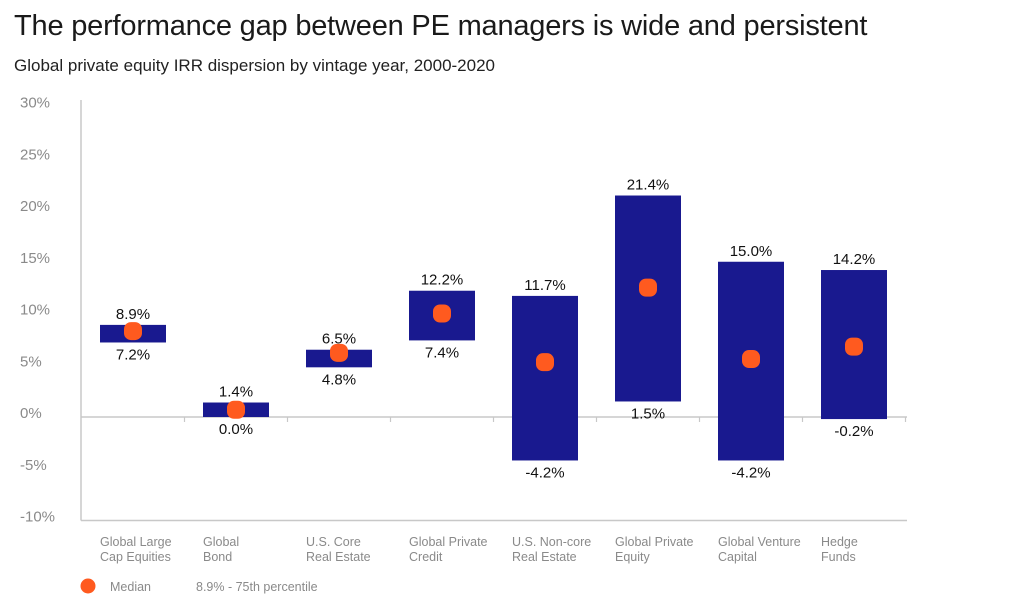 The width and height of the screenshot is (1010, 616). Describe the element at coordinates (551, 542) in the screenshot. I see `category-label: U.S. Non-core` at that location.